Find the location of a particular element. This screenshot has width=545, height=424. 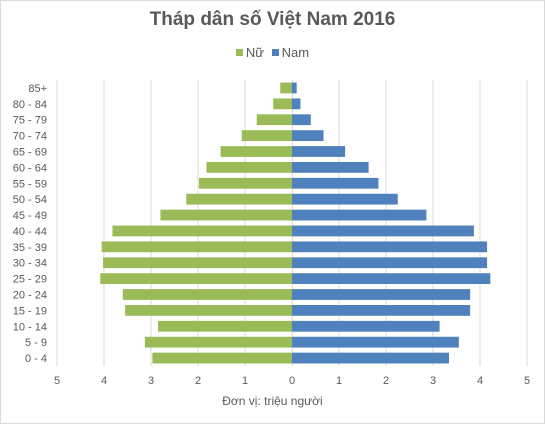

legend-item-male: Nam is located at coordinates (290, 52).